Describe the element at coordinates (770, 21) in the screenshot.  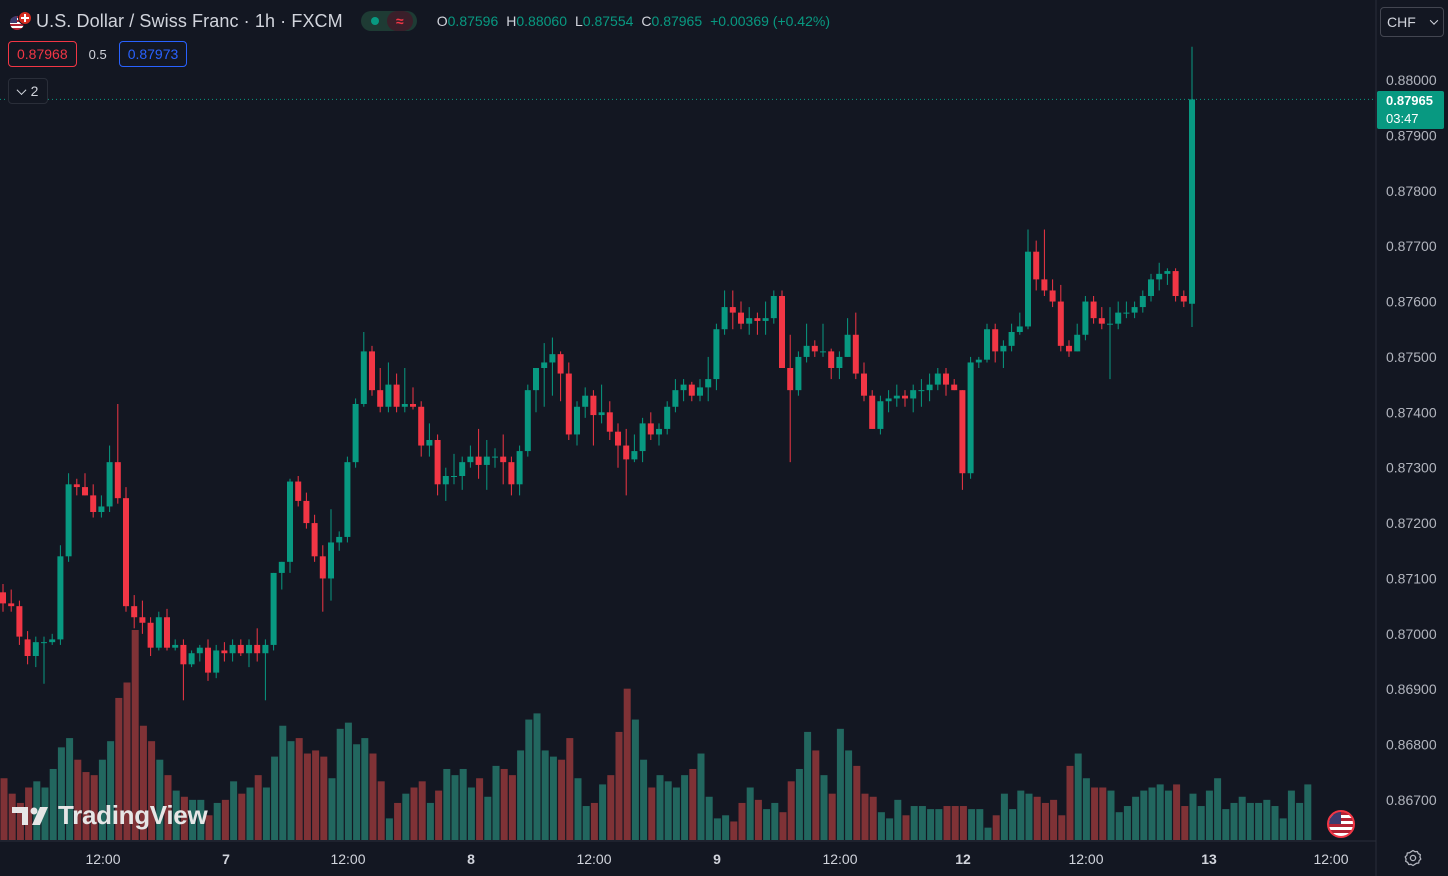
I see `ohlc-change: +0.00369 (+0.42%)` at that location.